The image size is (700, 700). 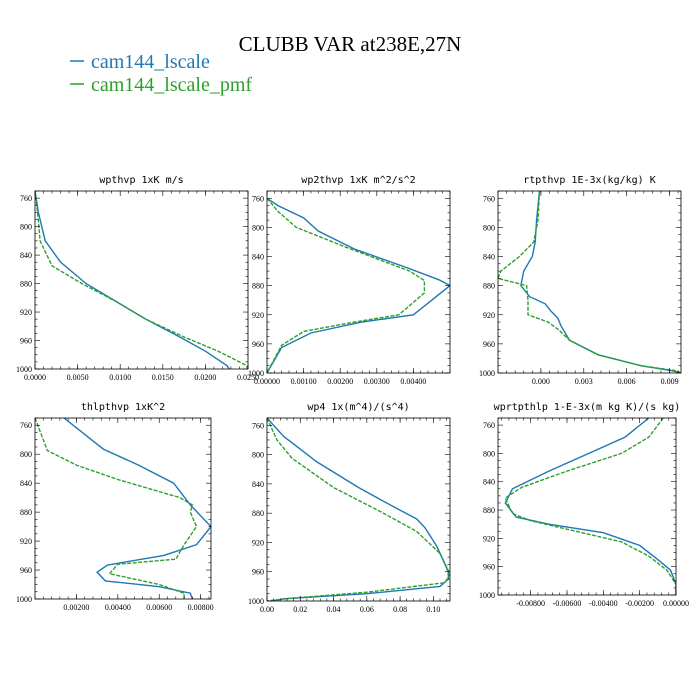 What do you see at coordinates (367, 609) in the screenshot?
I see `x-tick-label: 0.06` at bounding box center [367, 609].